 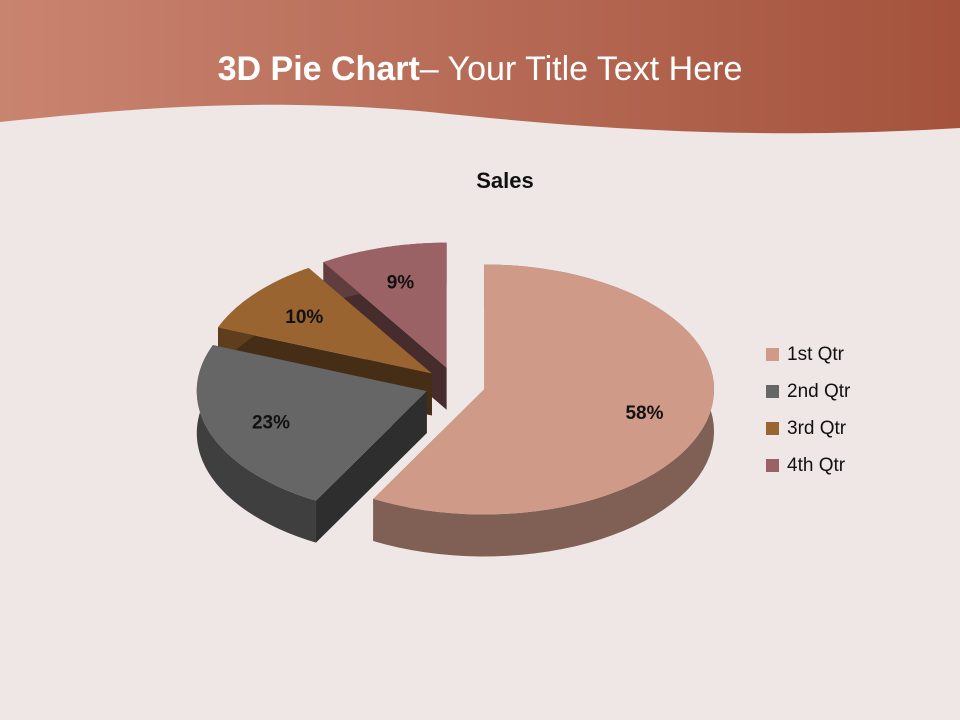 What do you see at coordinates (271, 423) in the screenshot?
I see `data-label: 23%` at bounding box center [271, 423].